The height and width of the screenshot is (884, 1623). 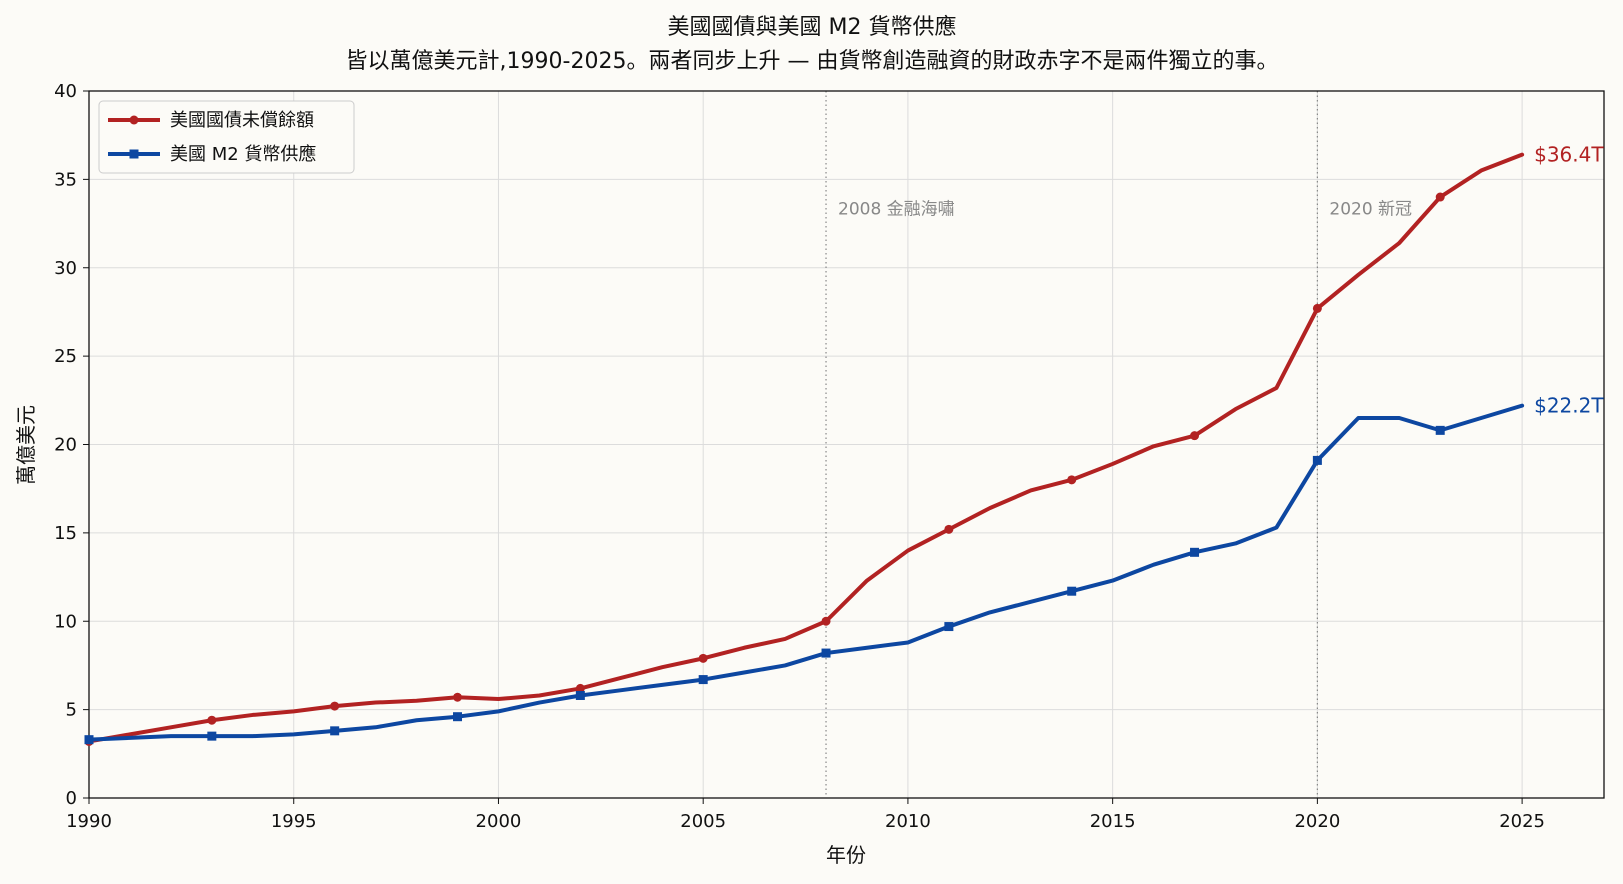 I want to click on legend-label-debt: 美國國債未償餘額, so click(x=242, y=120).